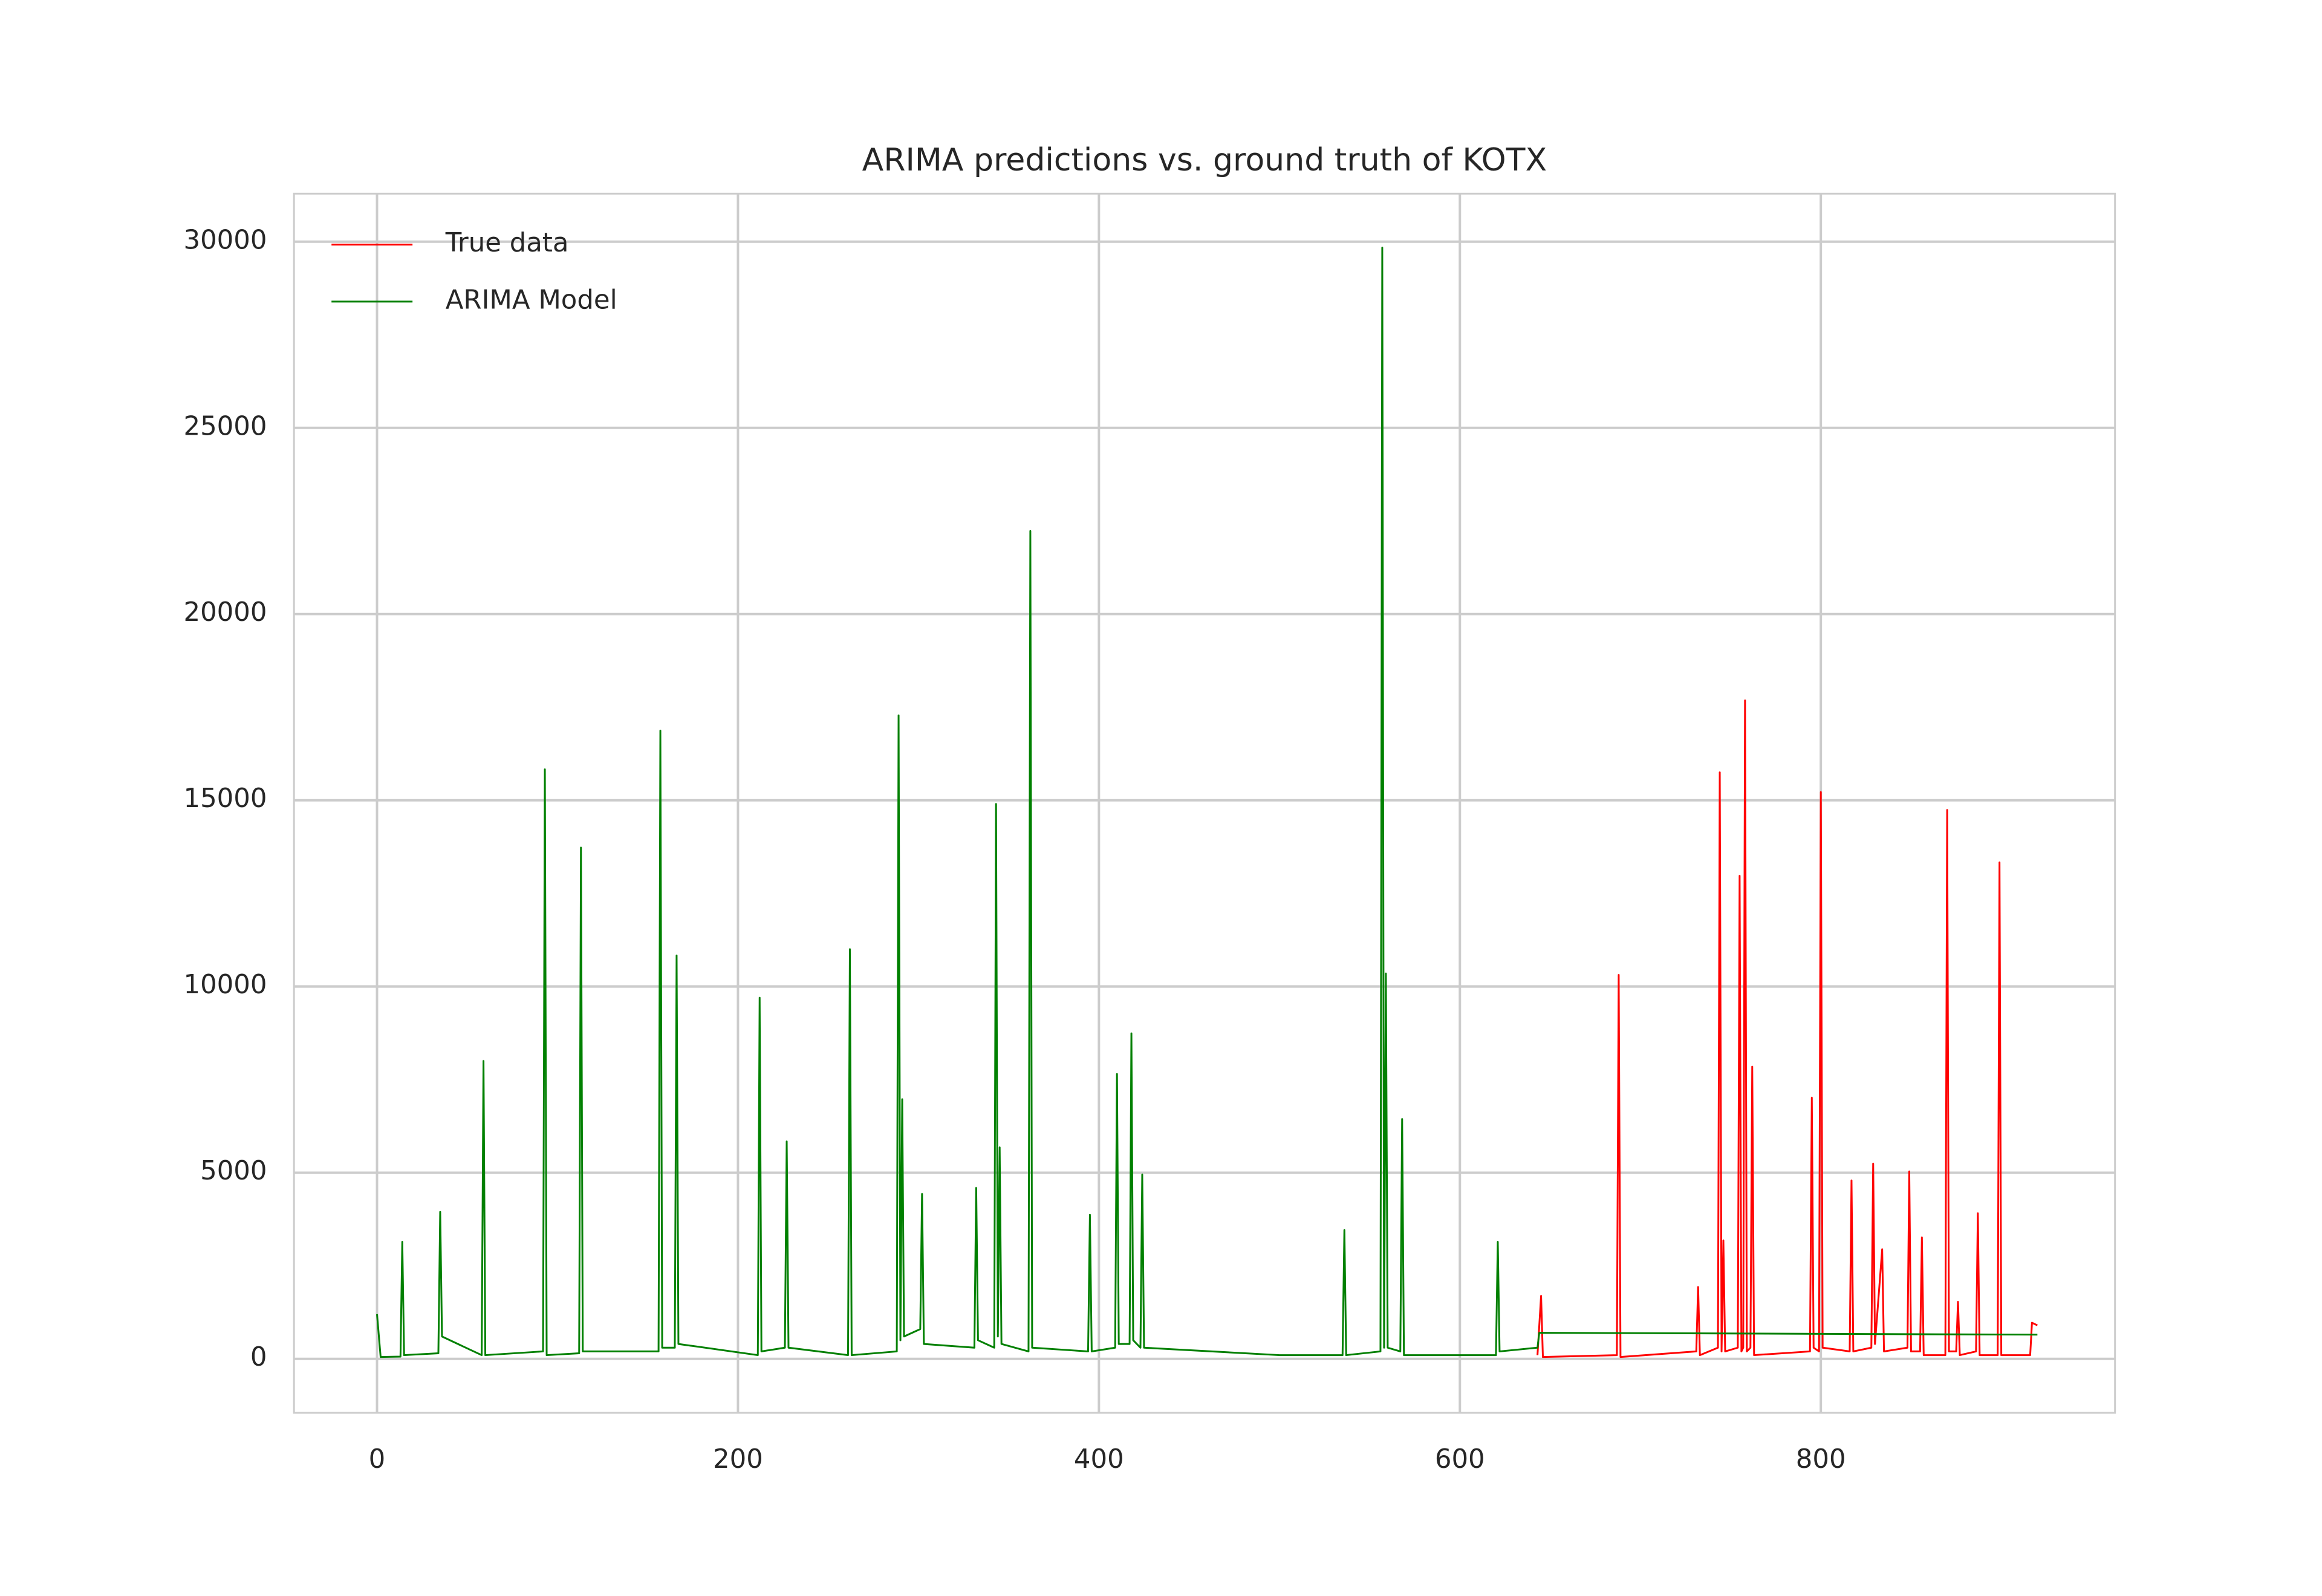  I want to click on x-tick-label: 600, so click(1460, 1459).